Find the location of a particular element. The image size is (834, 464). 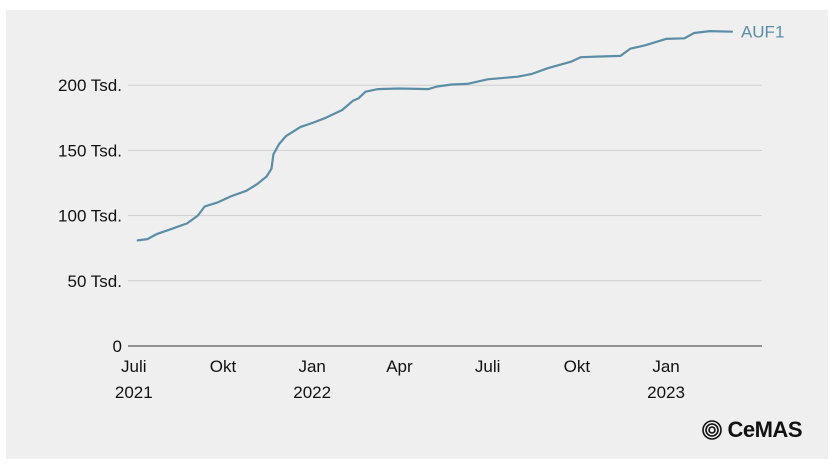

y-tick-label: 200 Tsd. is located at coordinates (90, 85).